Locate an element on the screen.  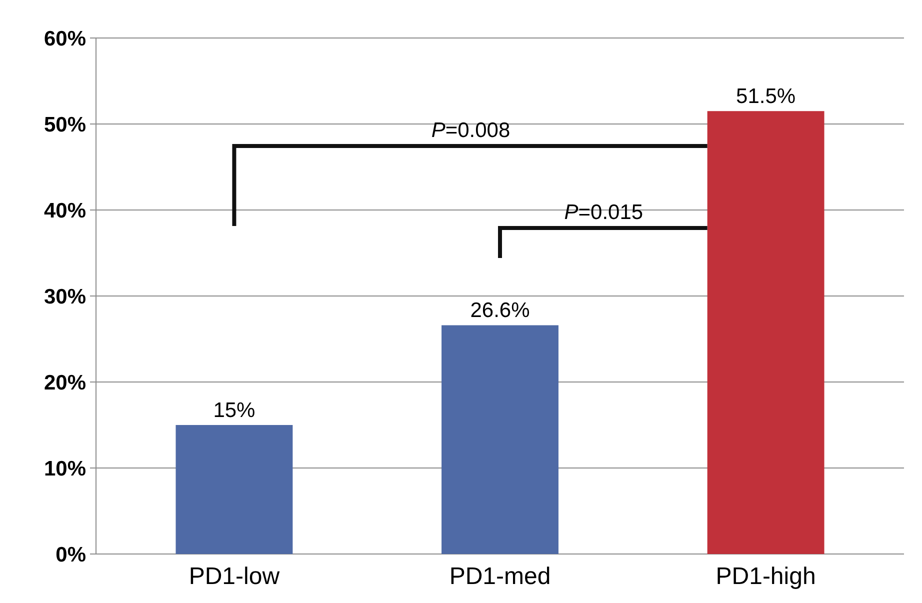
y-tick-label: 0% is located at coordinates (71, 554).